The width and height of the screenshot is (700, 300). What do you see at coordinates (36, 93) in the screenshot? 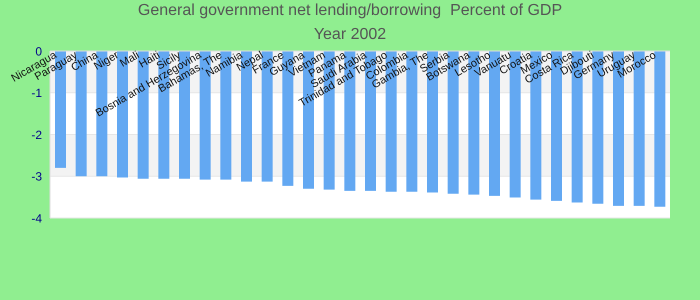
I see `y-tick-label: -1` at bounding box center [36, 93].